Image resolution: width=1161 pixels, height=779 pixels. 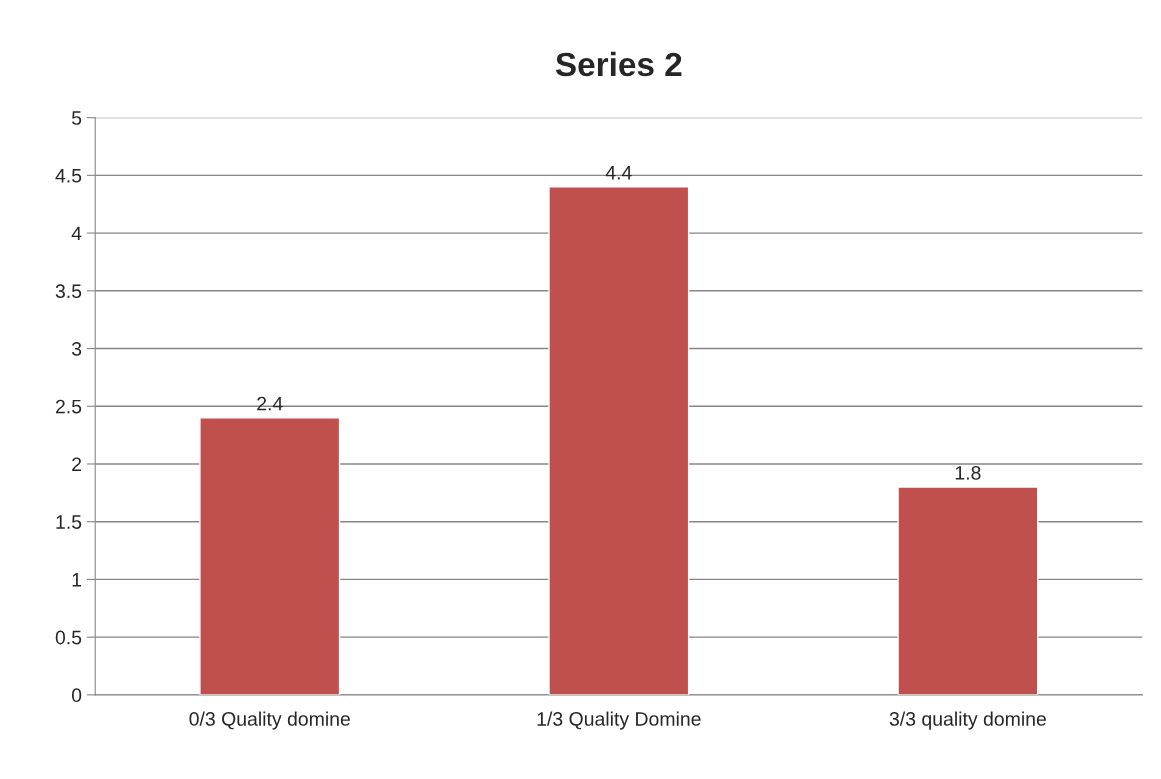 I want to click on y-tick-label: 2, so click(x=77, y=464).